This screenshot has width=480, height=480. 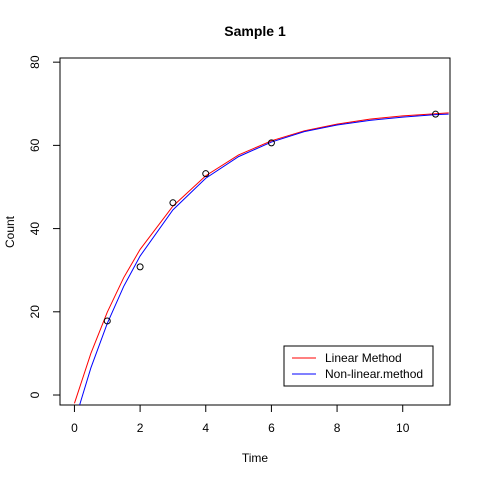 What do you see at coordinates (358, 366) in the screenshot?
I see `legend-box` at bounding box center [358, 366].